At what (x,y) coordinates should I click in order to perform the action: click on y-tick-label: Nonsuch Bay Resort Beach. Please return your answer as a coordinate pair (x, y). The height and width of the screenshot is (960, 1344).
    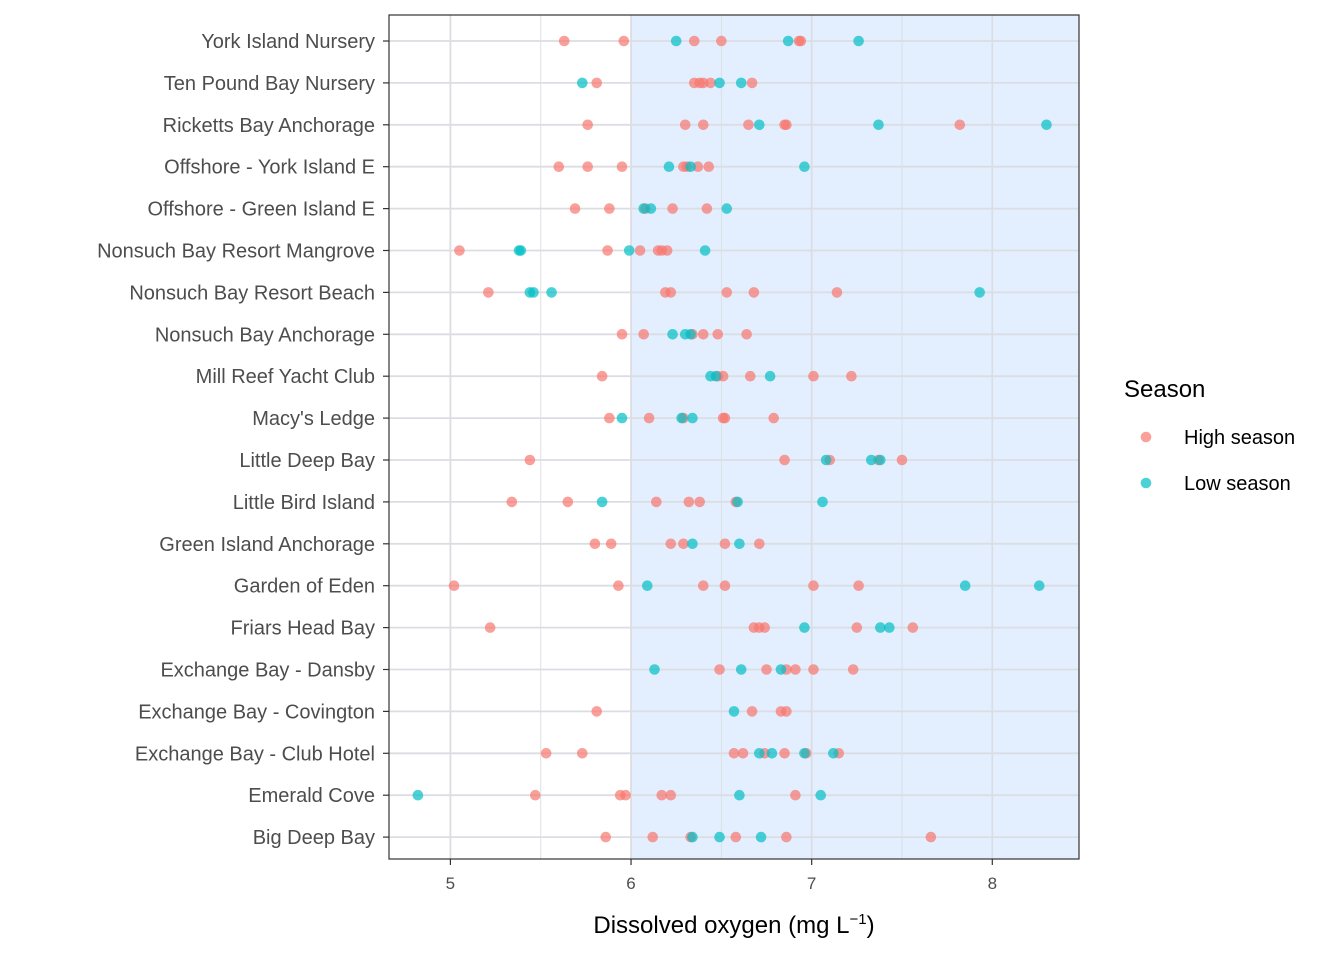
    Looking at the image, I should click on (252, 293).